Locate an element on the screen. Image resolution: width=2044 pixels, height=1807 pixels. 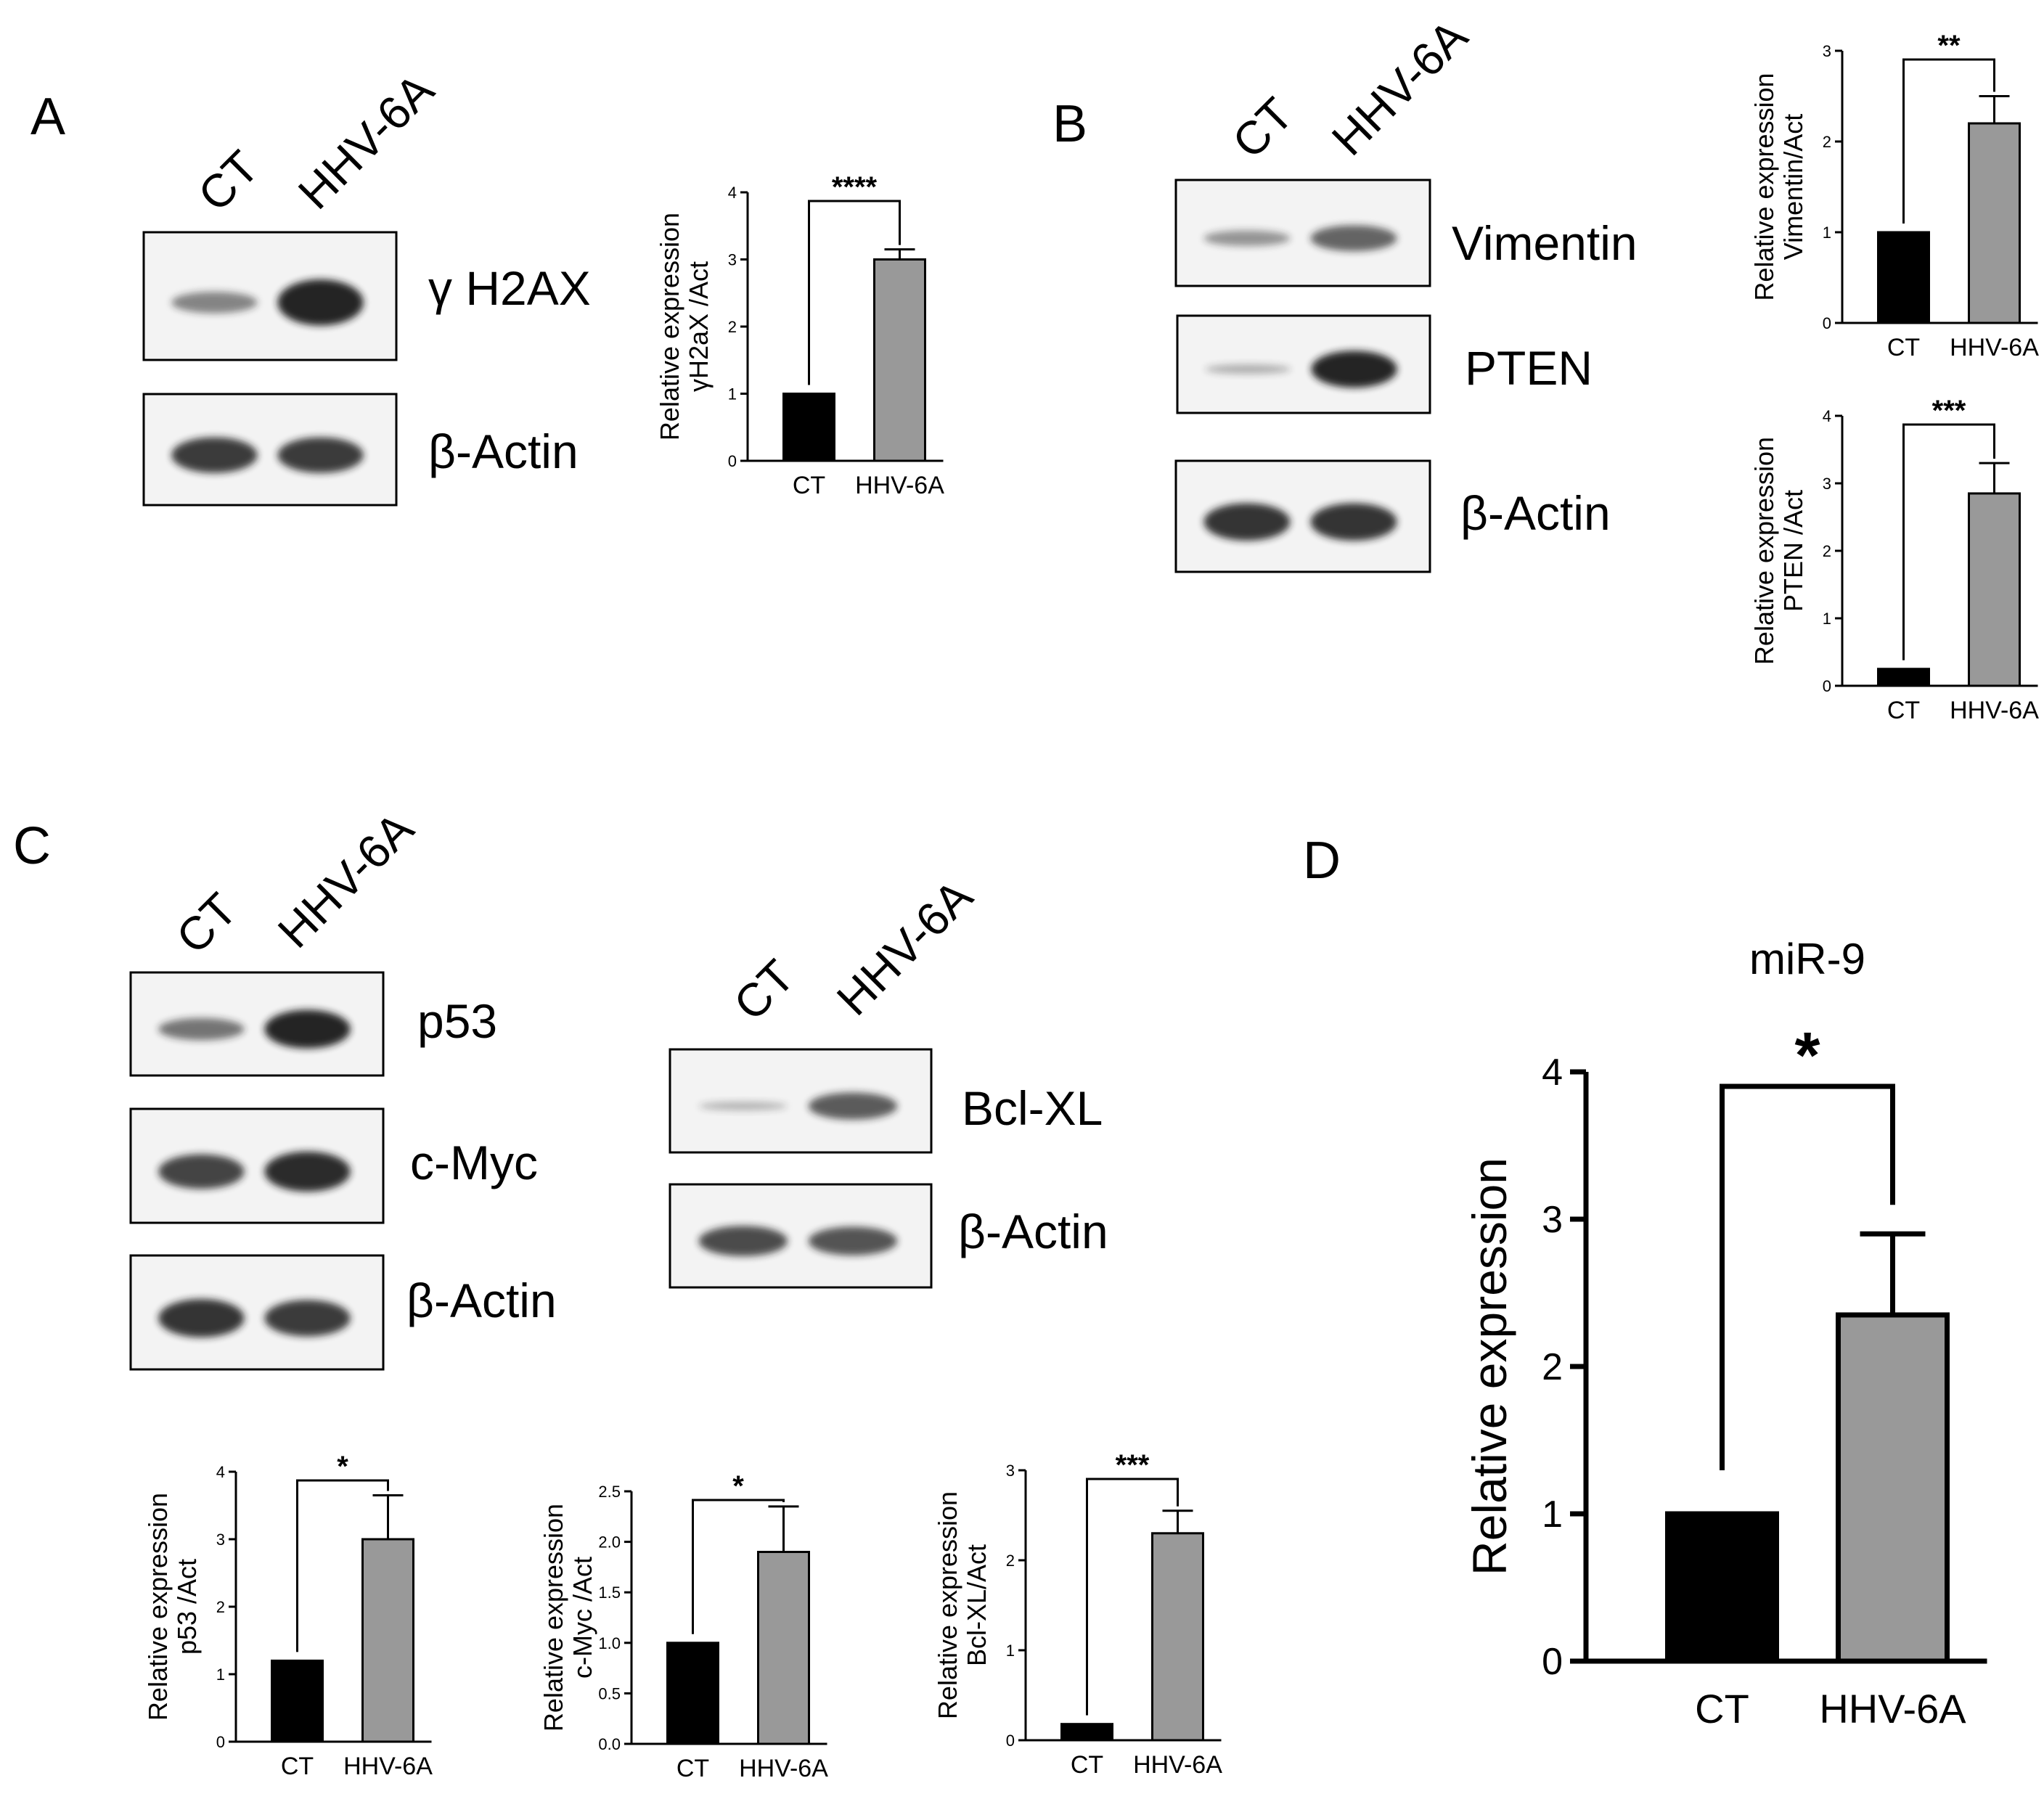
blot-cmyc is located at coordinates (257, 1165).